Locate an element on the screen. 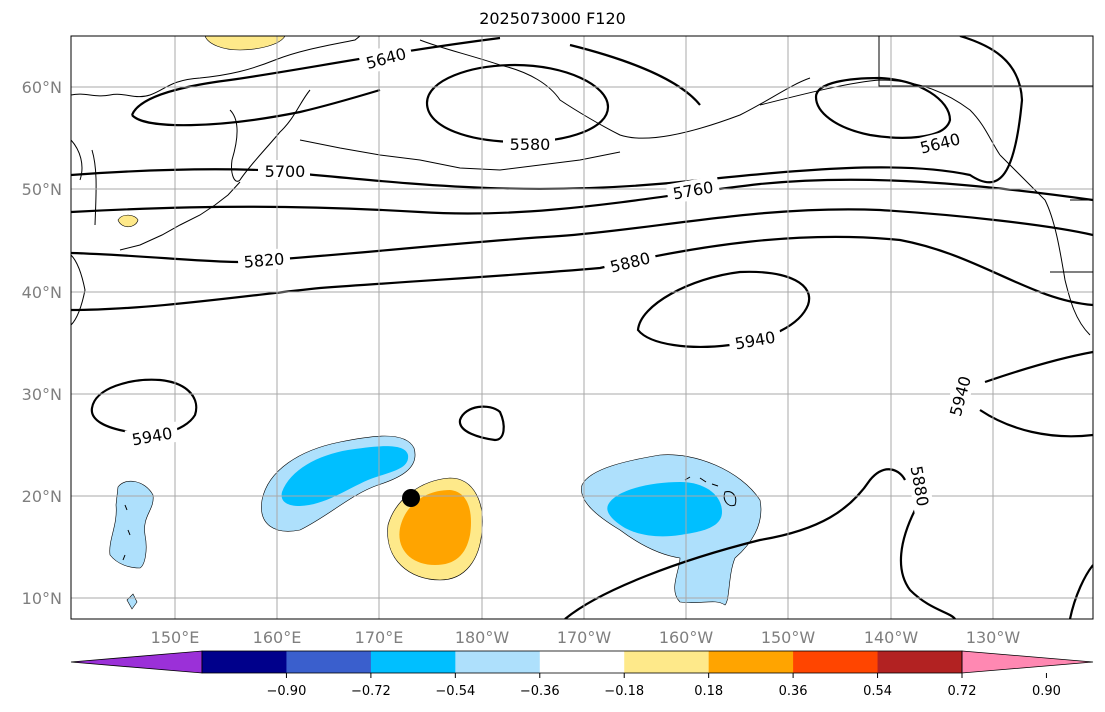 This screenshot has width=1105, height=712. contour-5640-west is located at coordinates (315, 76).